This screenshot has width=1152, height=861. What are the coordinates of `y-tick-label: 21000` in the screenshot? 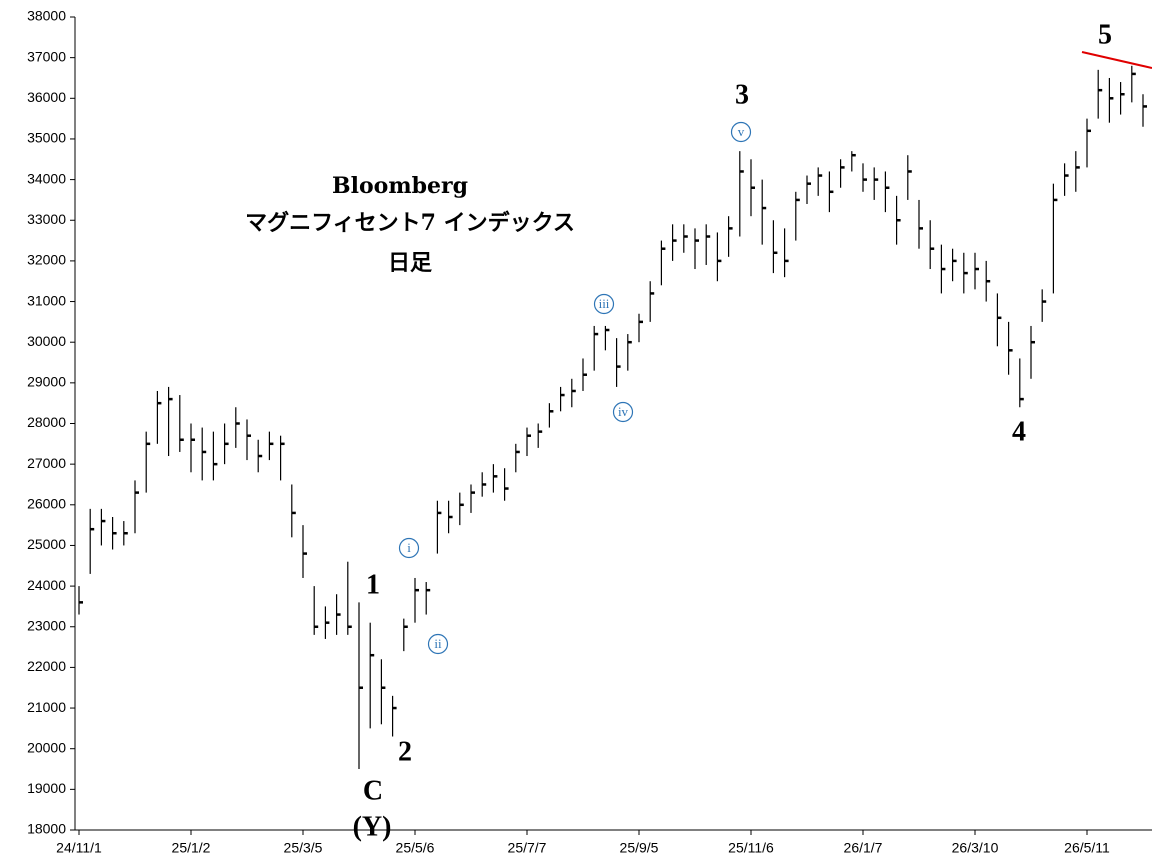 It's located at (46, 707).